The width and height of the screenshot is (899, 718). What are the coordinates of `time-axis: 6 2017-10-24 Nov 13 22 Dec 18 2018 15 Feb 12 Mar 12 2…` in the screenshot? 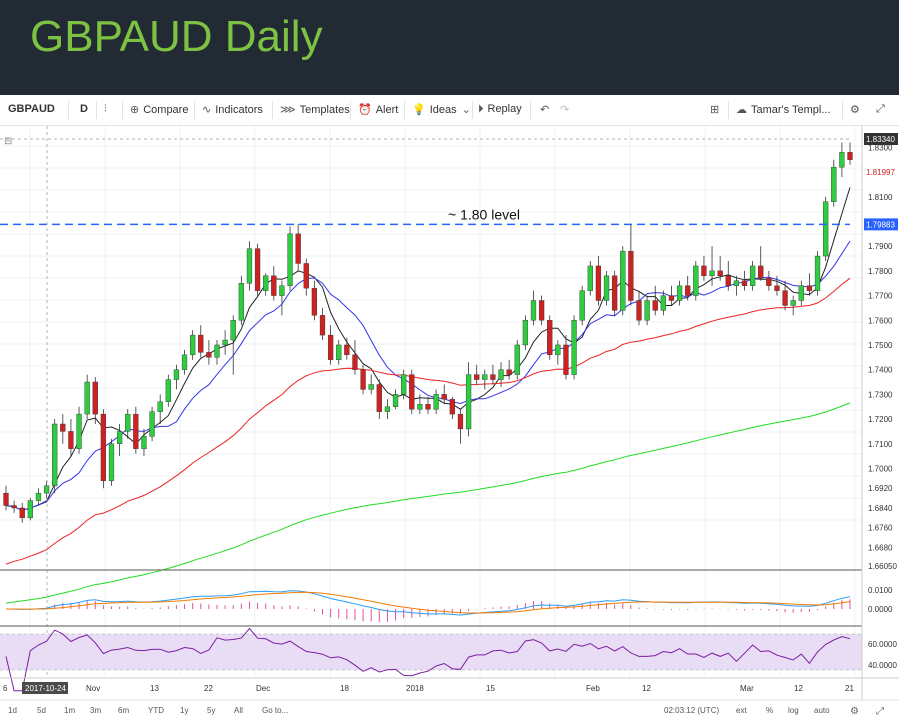 It's located at (428, 688).